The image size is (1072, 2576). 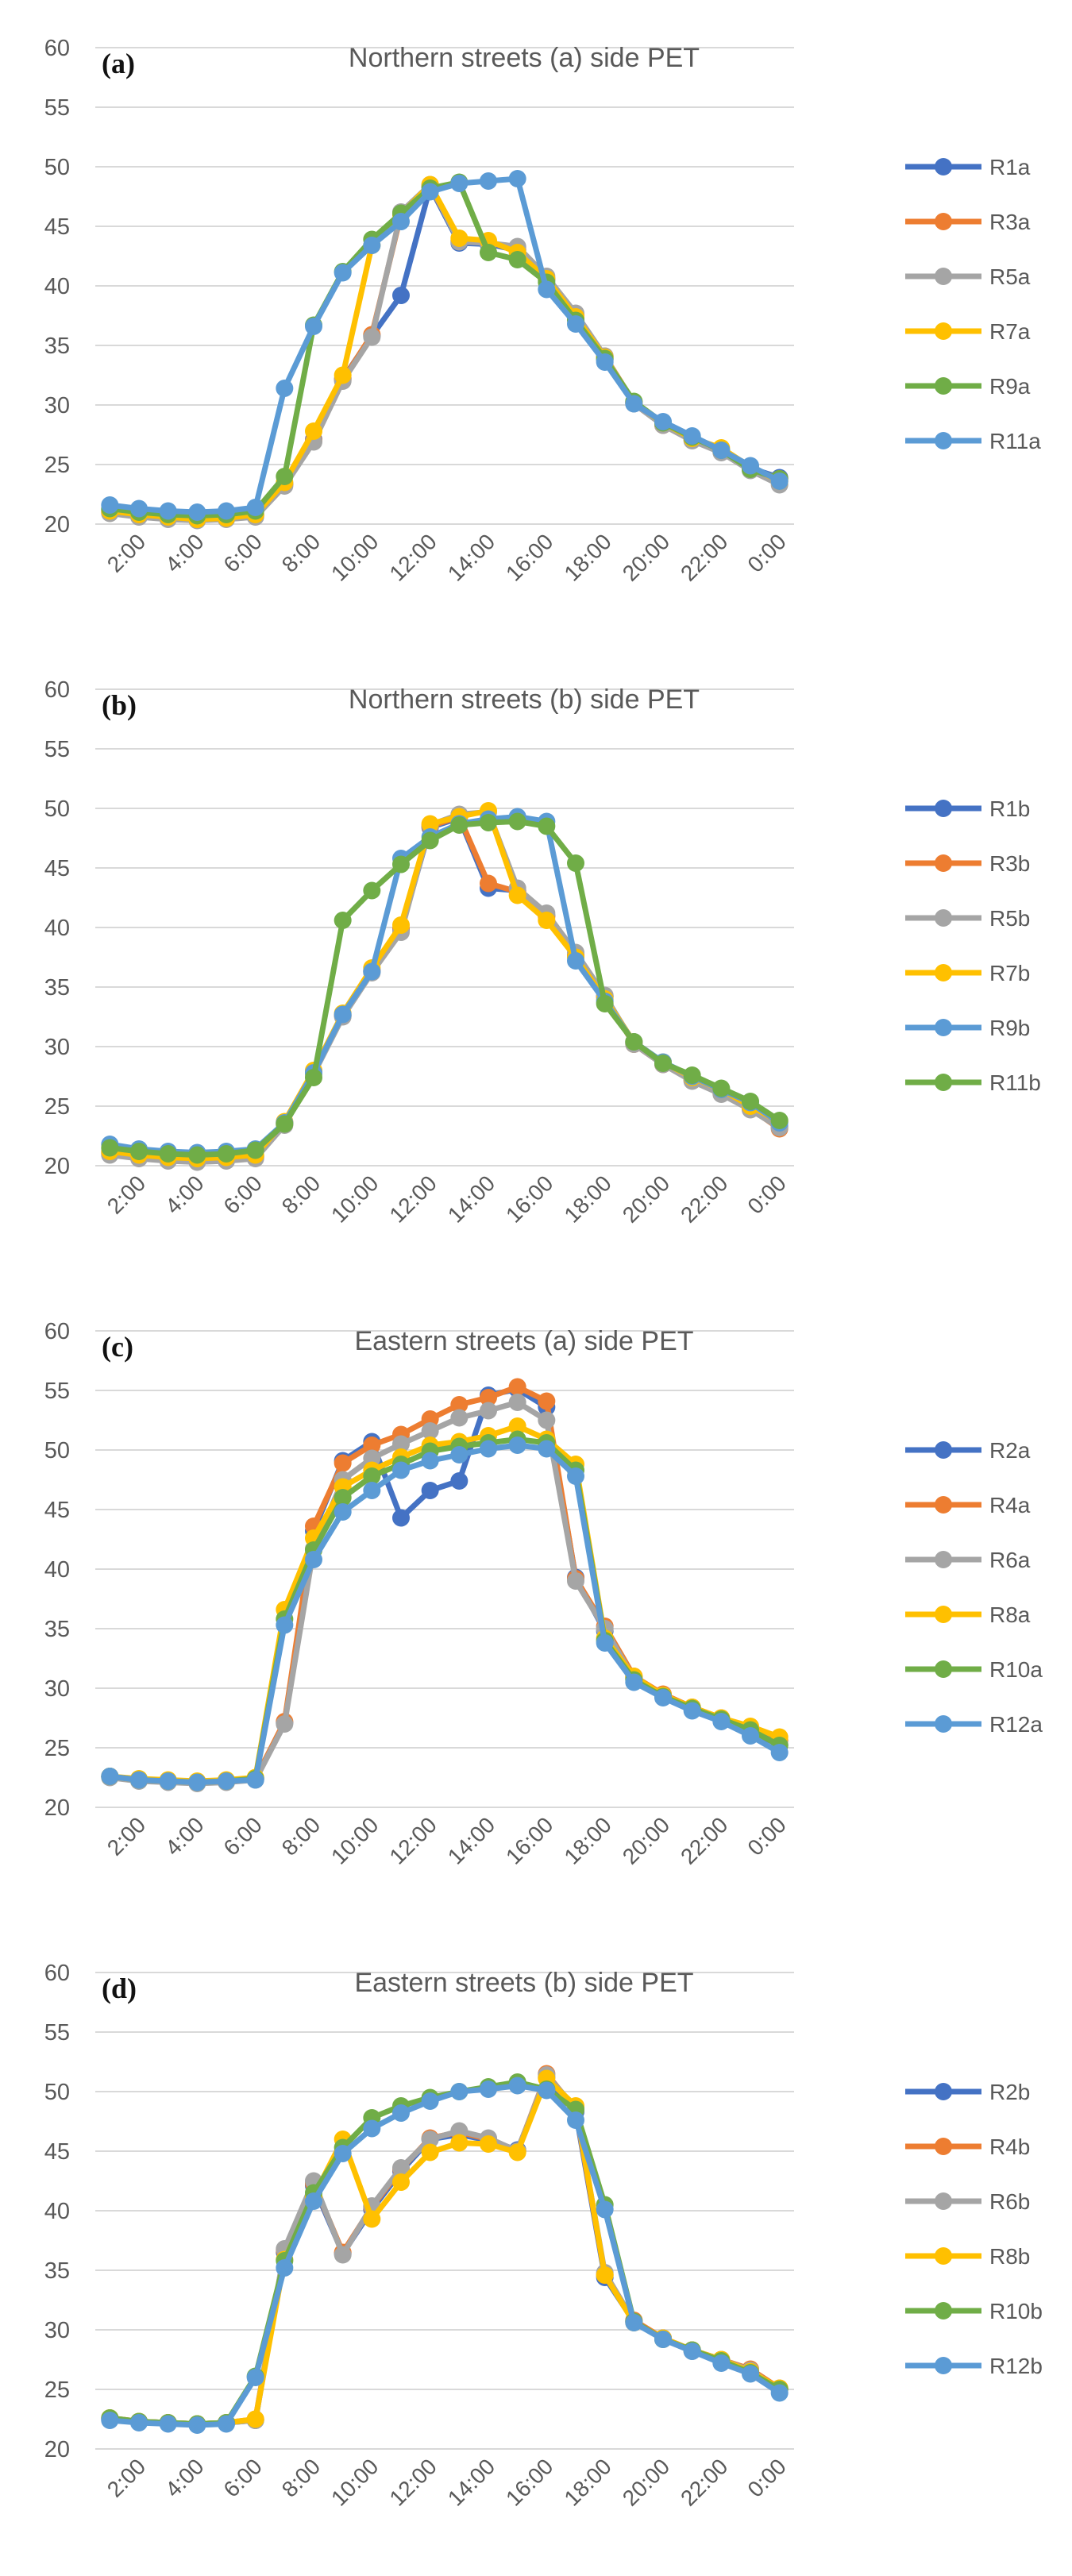 I want to click on y-tick-label: 55, so click(x=57, y=1391).